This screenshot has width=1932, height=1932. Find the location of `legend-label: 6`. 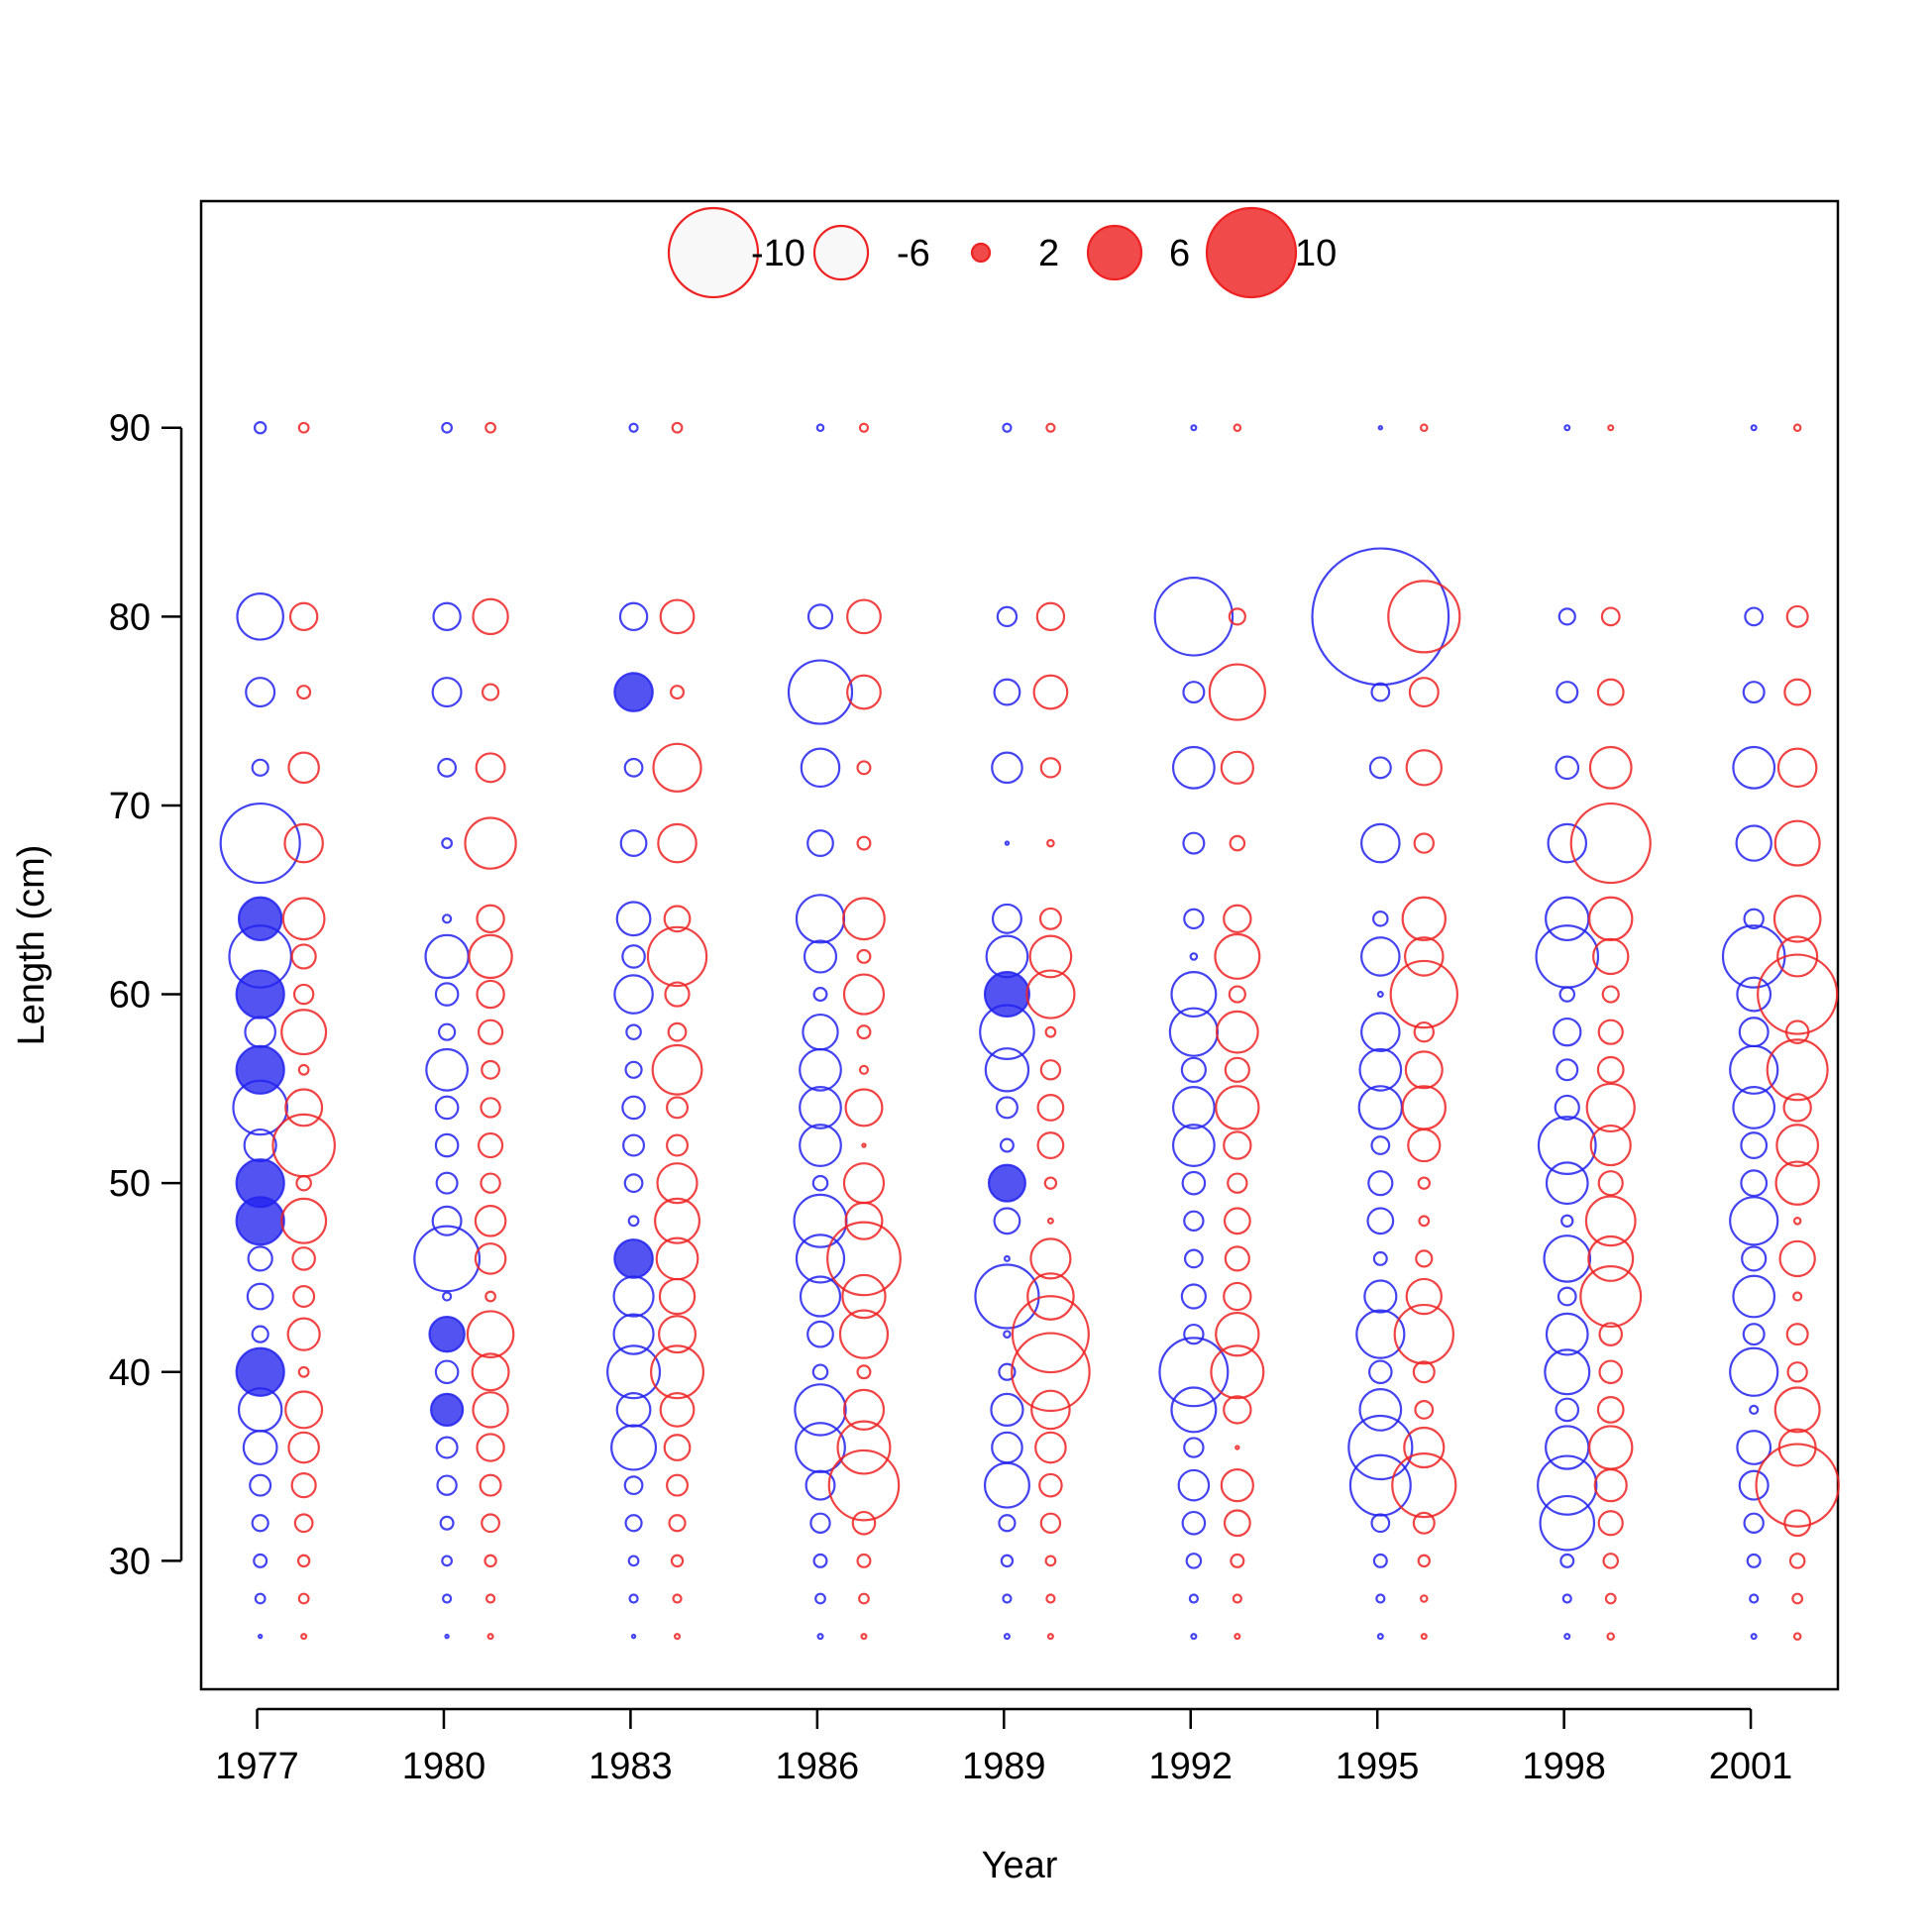

legend-label: 6 is located at coordinates (1179, 254).